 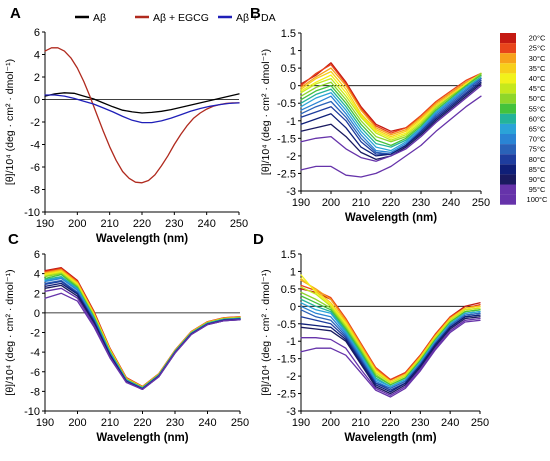 What do you see at coordinates (537, 189) in the screenshot?
I see `temperature-label: 95°C` at bounding box center [537, 189].